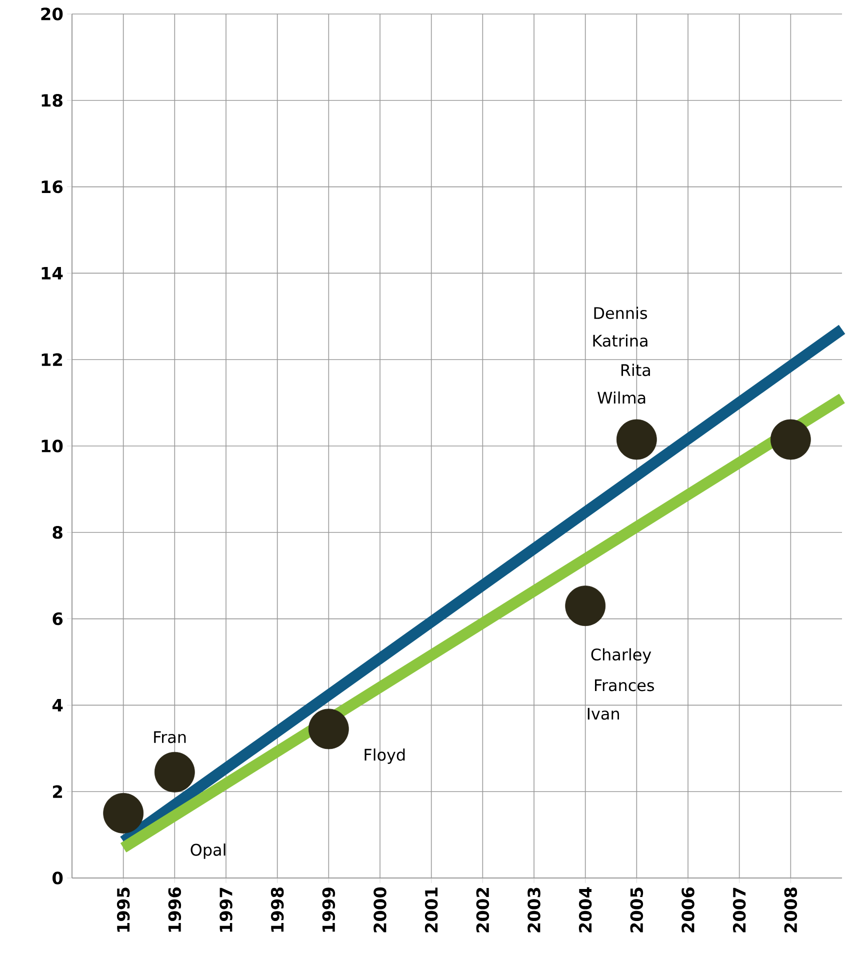 This screenshot has width=850, height=955. What do you see at coordinates (52, 187) in the screenshot?
I see `y-tick-label: 16` at bounding box center [52, 187].